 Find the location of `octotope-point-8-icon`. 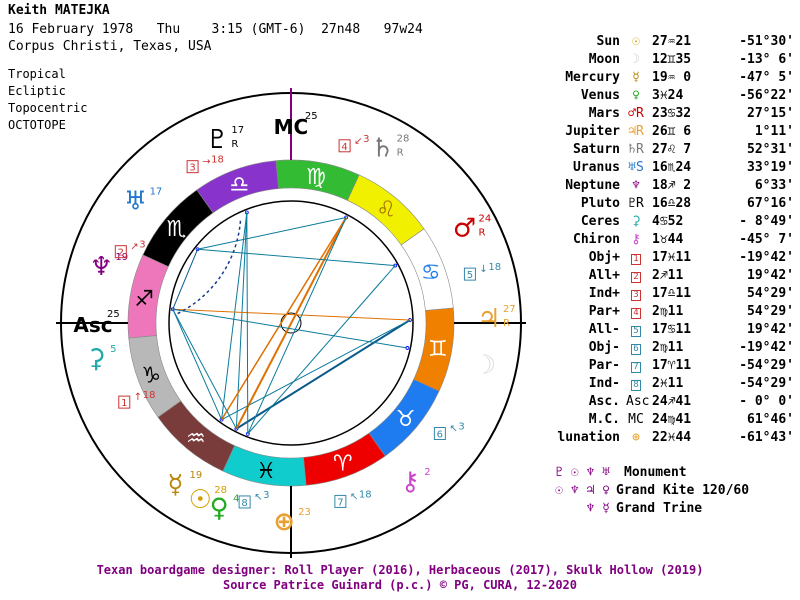

octotope-point-8-icon is located at coordinates (244, 502).